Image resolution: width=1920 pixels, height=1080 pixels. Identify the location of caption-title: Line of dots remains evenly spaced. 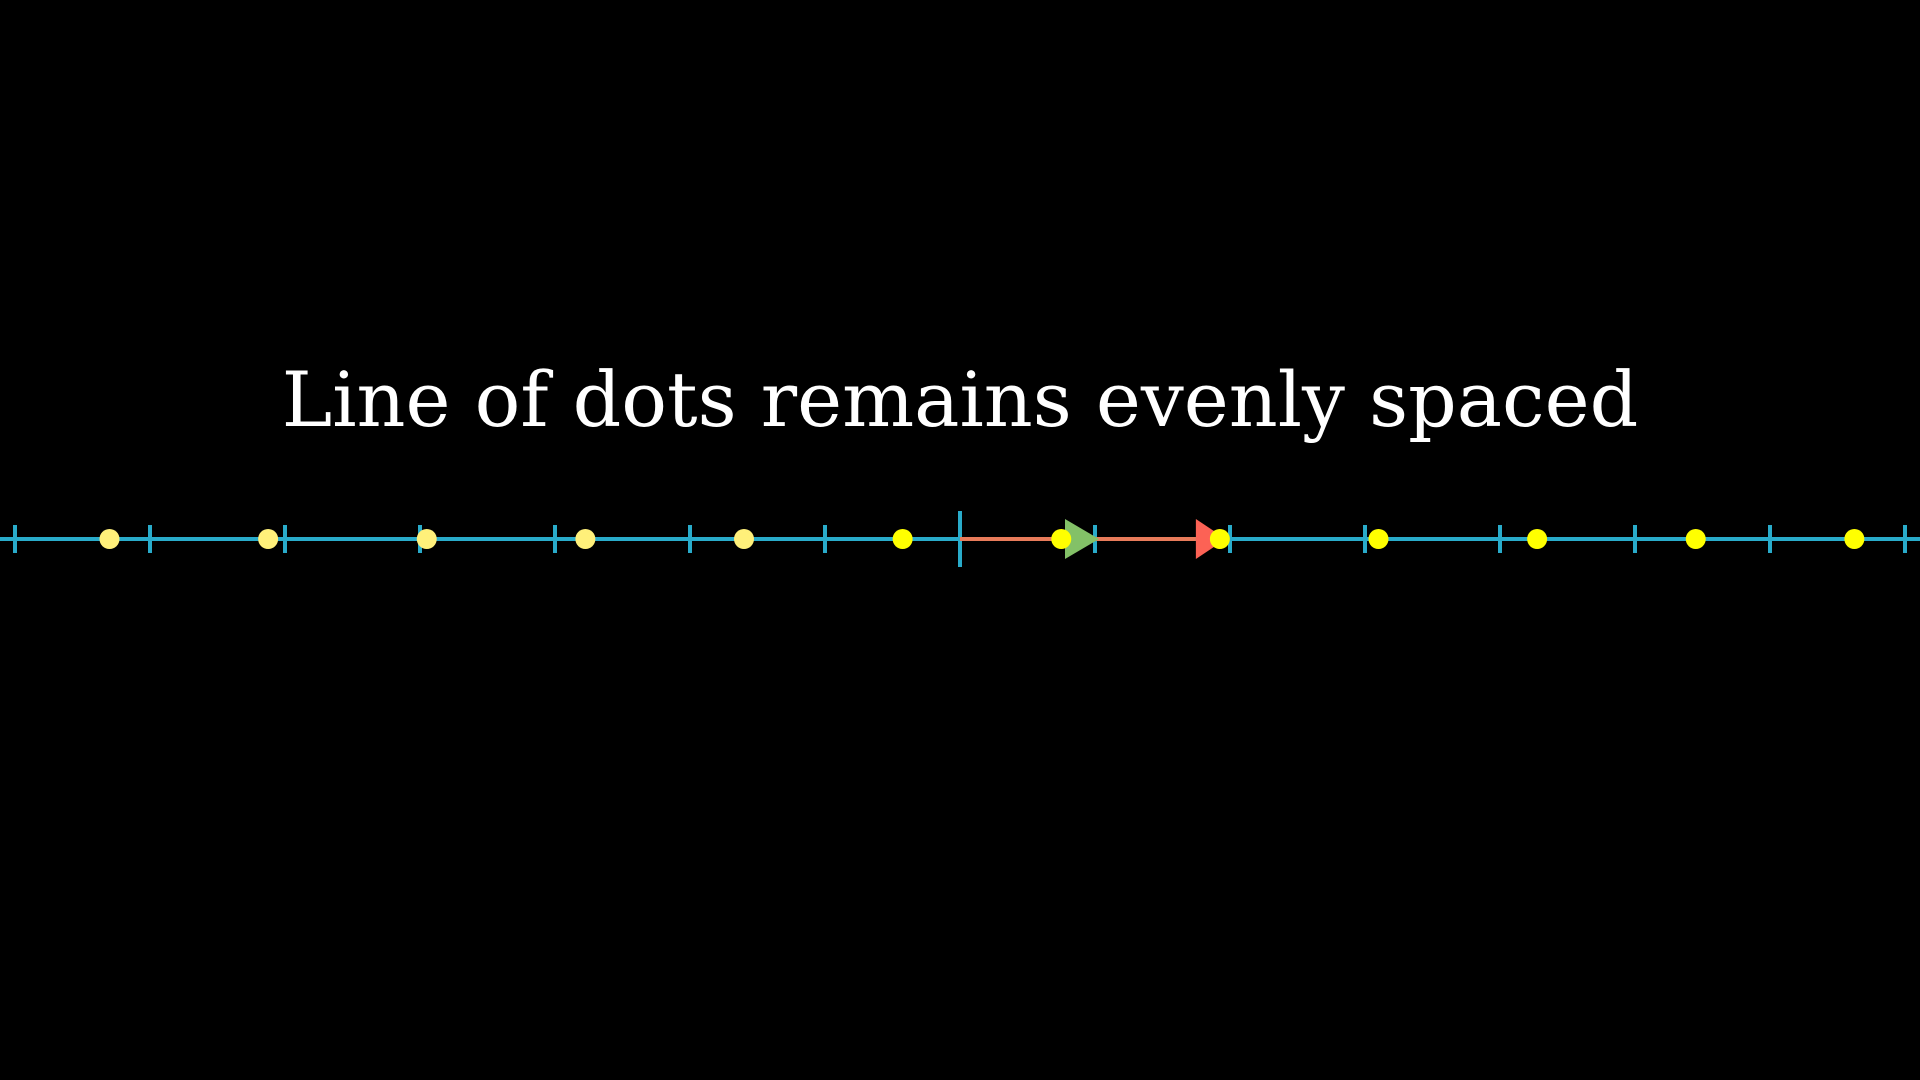
(960, 399).